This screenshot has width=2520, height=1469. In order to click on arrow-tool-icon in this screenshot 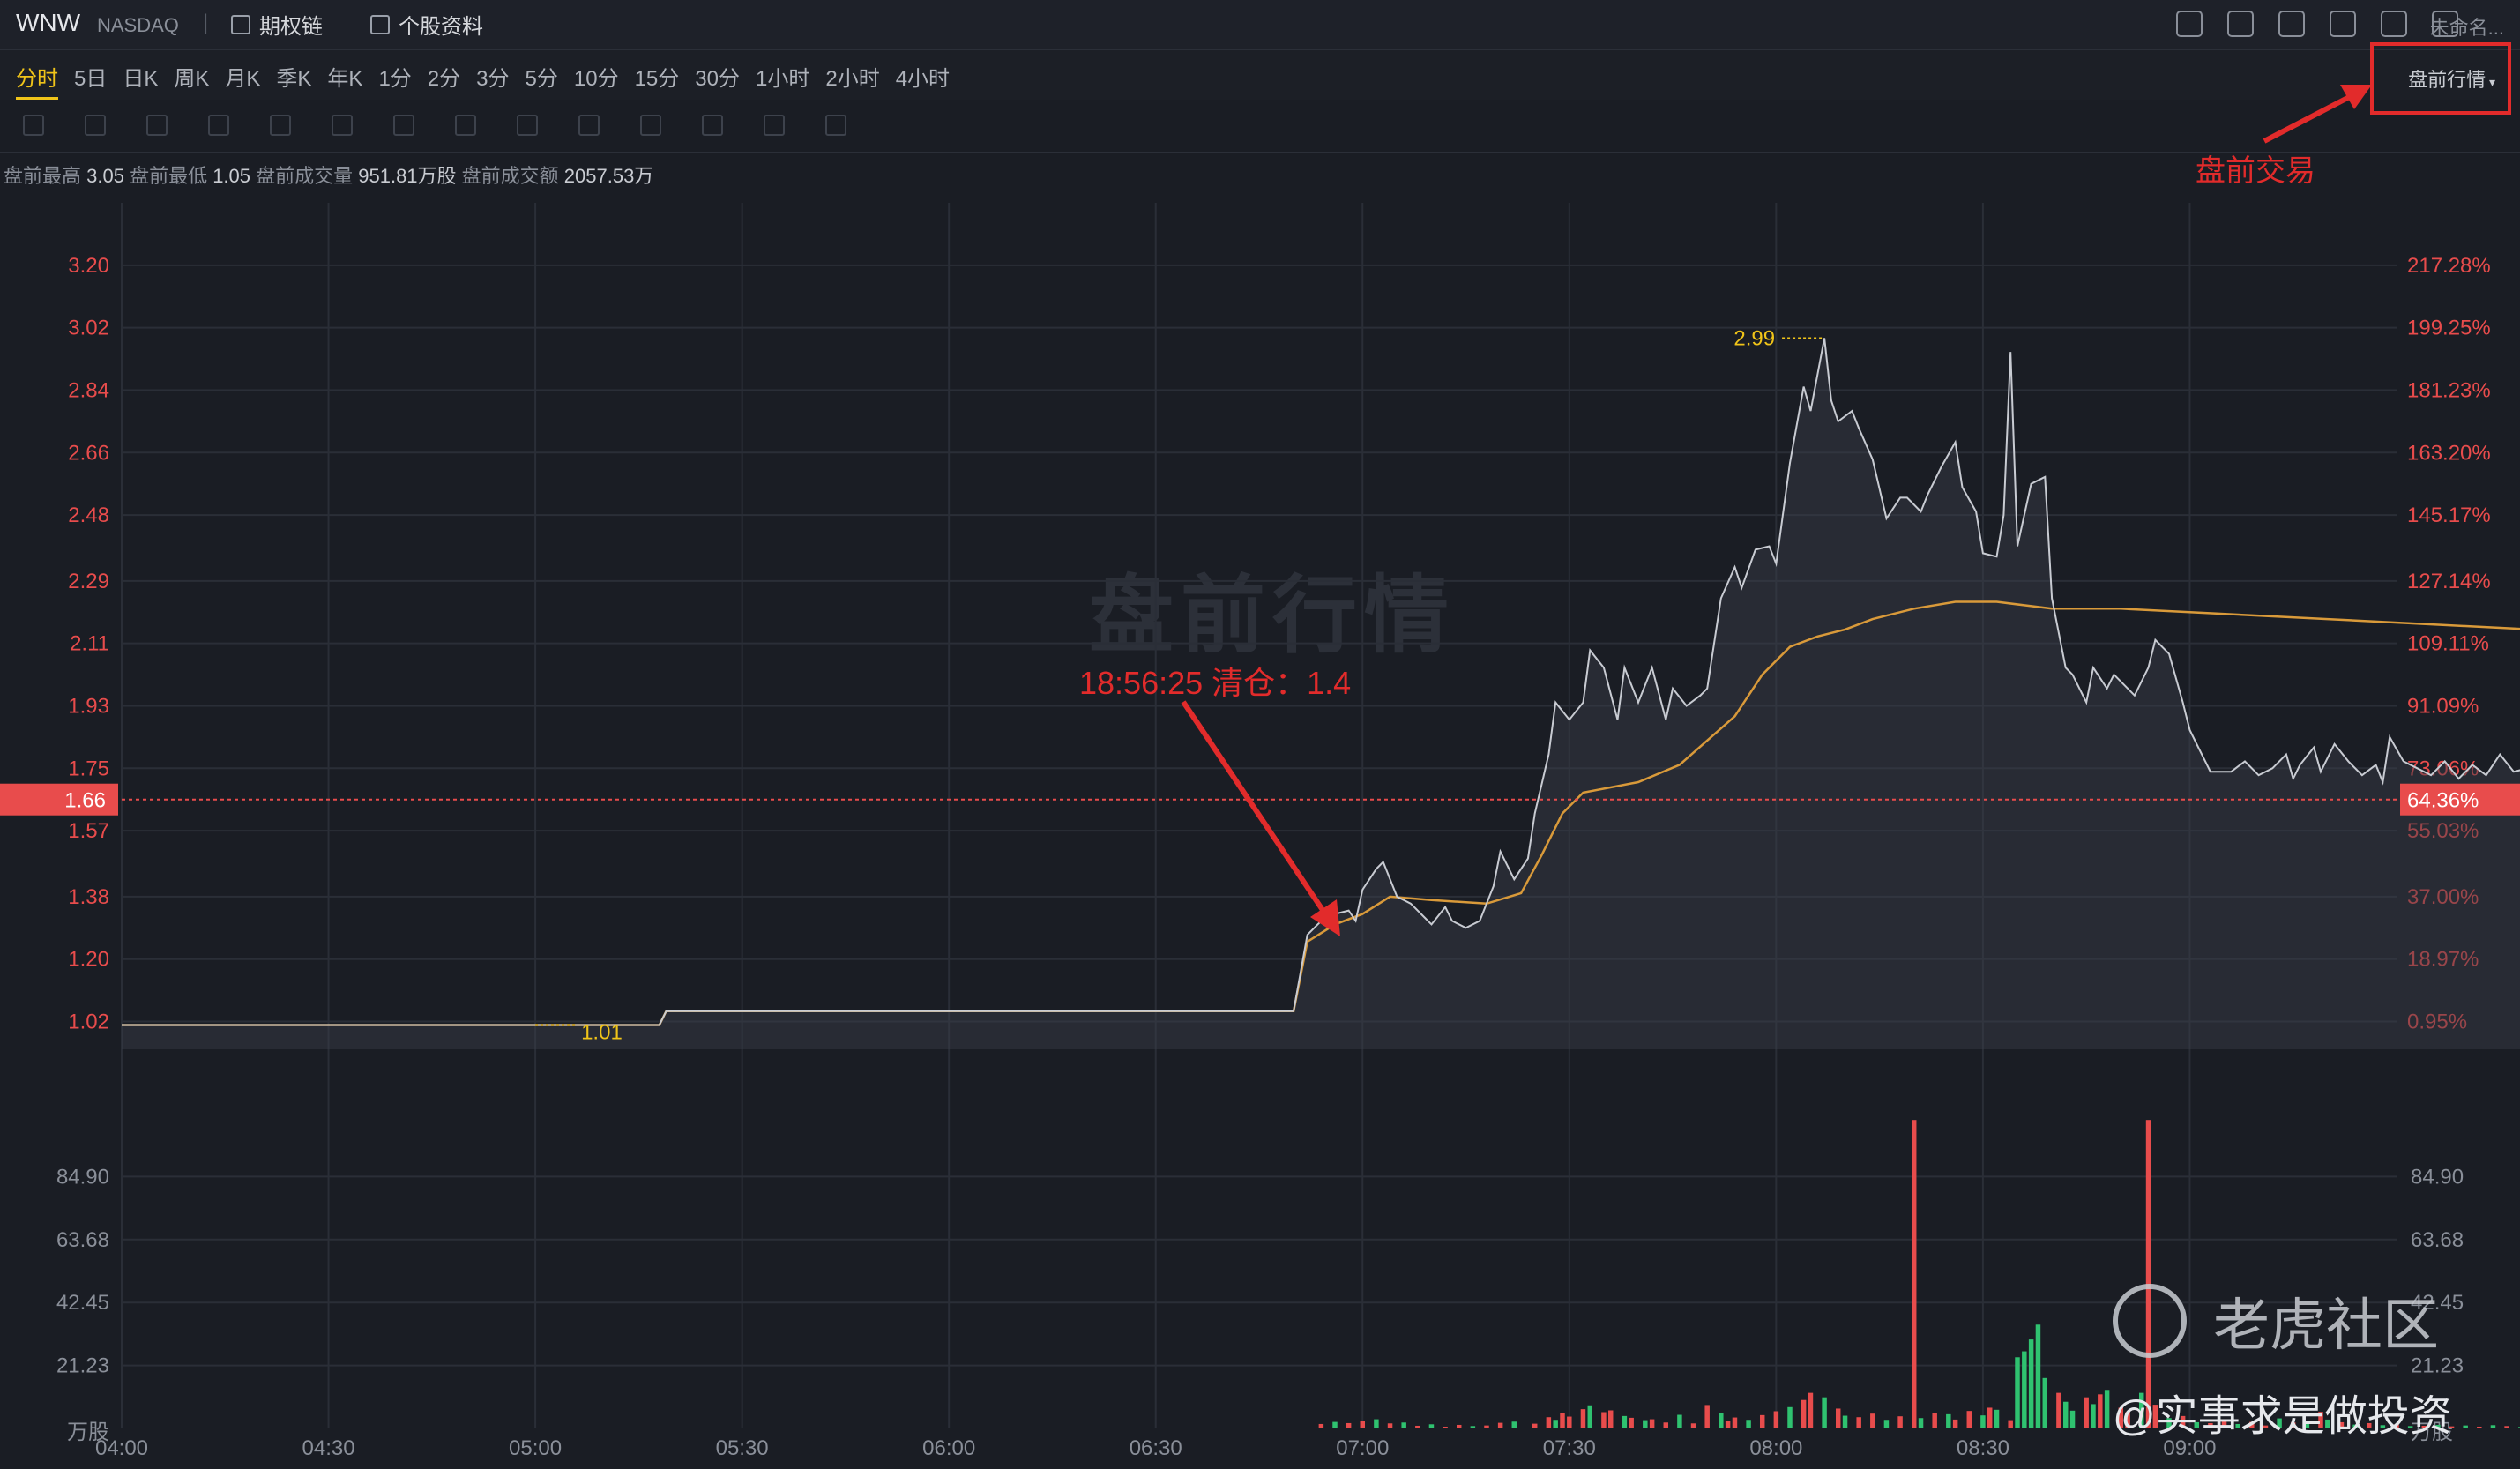, I will do `click(280, 126)`.